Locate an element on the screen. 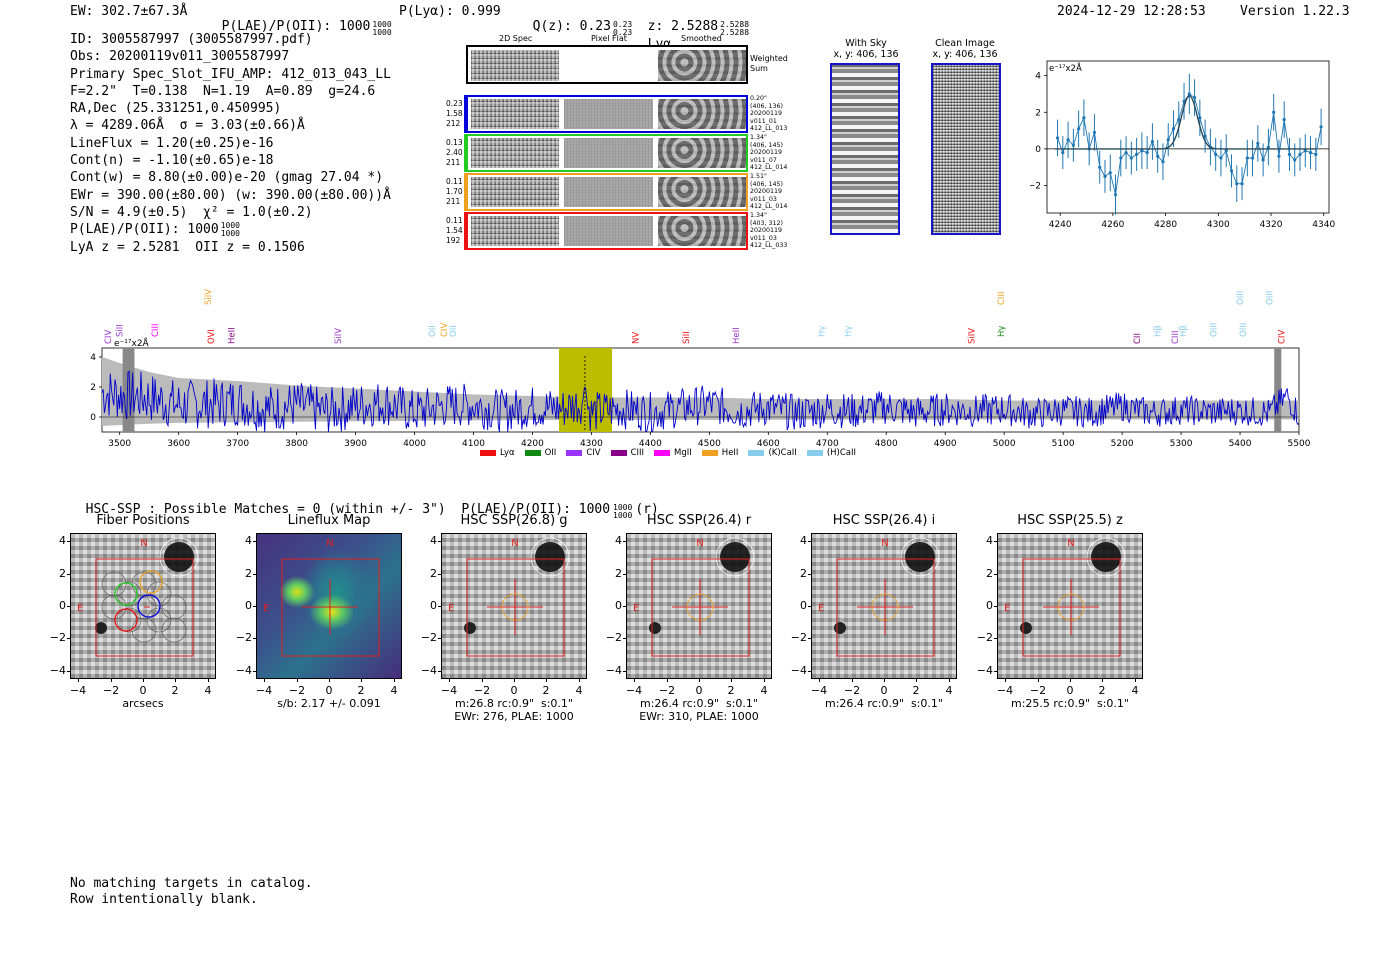 This screenshot has width=1400, height=953. spec2d-row-pixelflat is located at coordinates (608, 114).